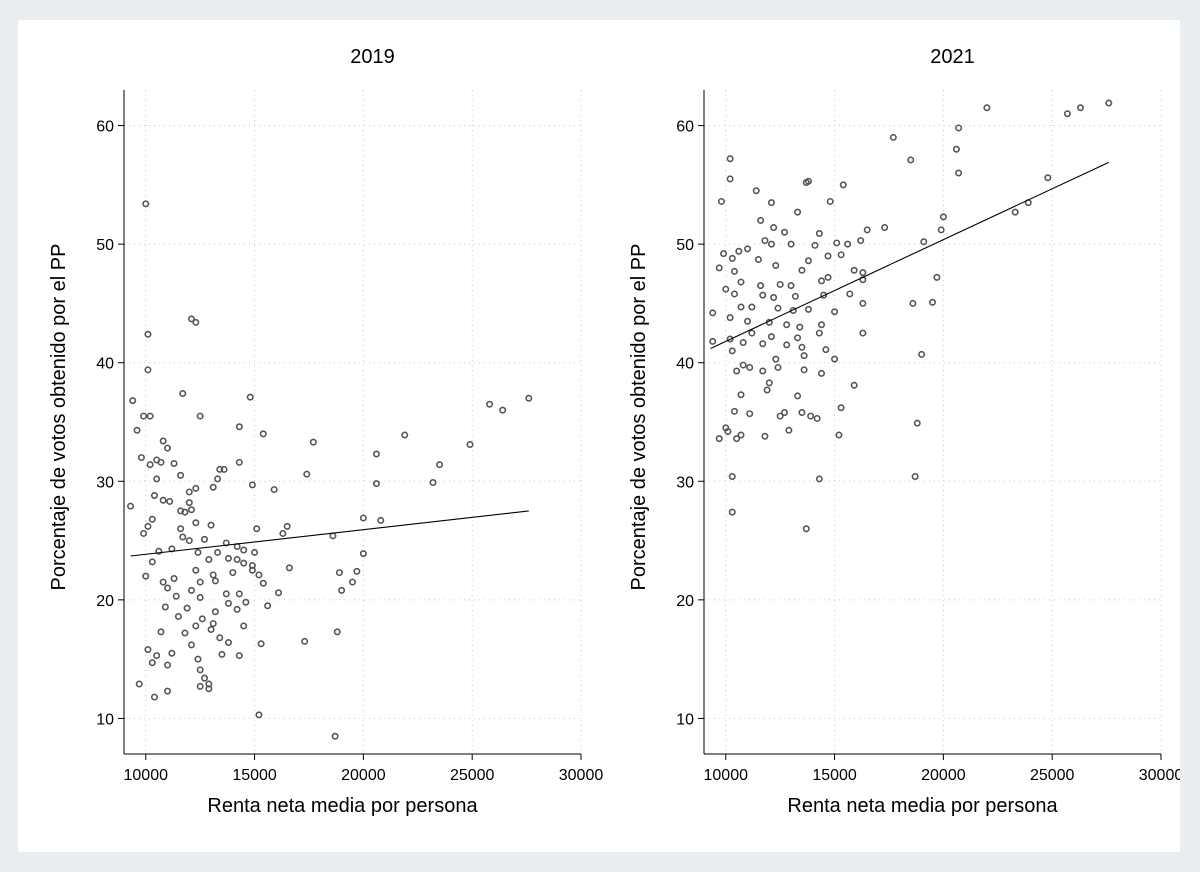  What do you see at coordinates (685, 127) in the screenshot?
I see `y-tick-label: 60` at bounding box center [685, 127].